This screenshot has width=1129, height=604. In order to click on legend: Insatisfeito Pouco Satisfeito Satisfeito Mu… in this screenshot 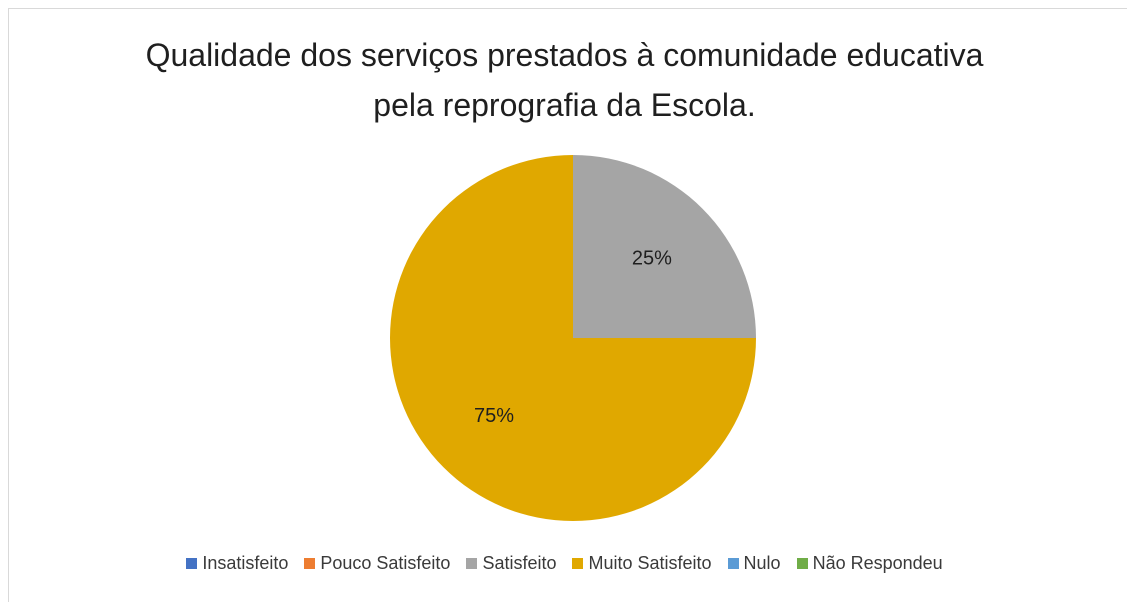, I will do `click(564, 563)`.